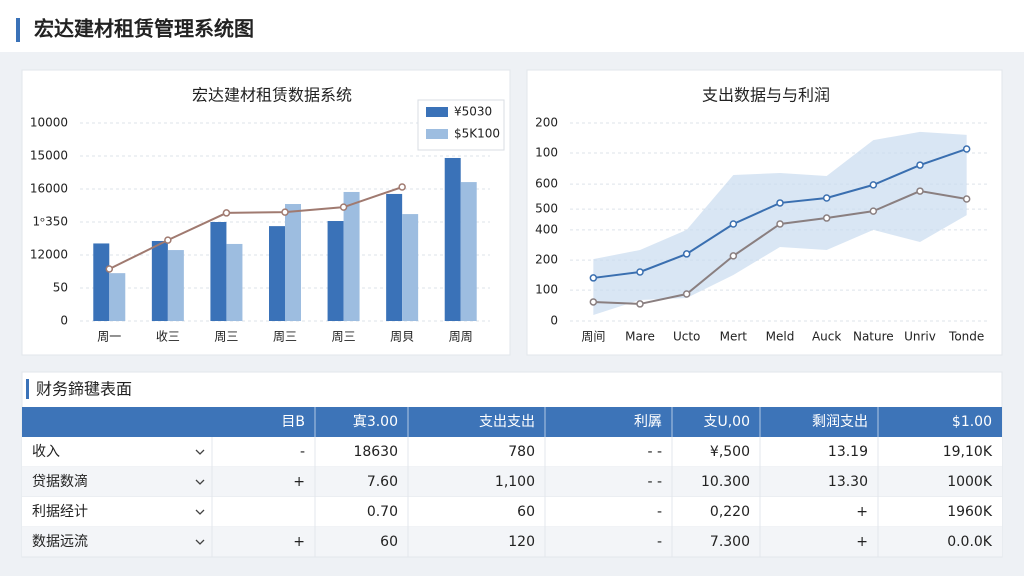 The width and height of the screenshot is (1024, 576). I want to click on table-cell: 10.300, so click(725, 482).